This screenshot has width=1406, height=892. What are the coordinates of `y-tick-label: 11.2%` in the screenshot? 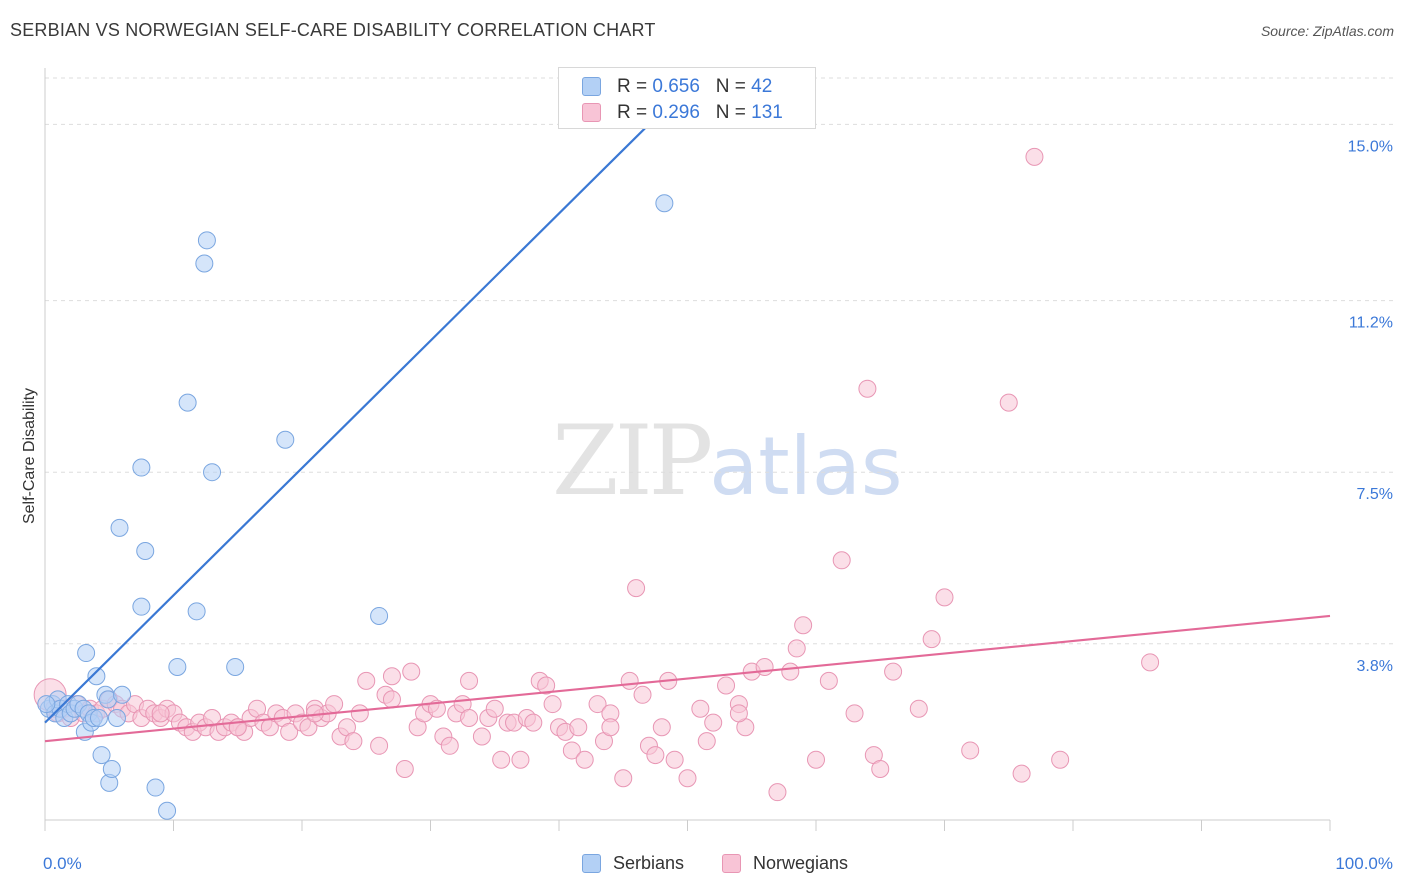 It's located at (1371, 323).